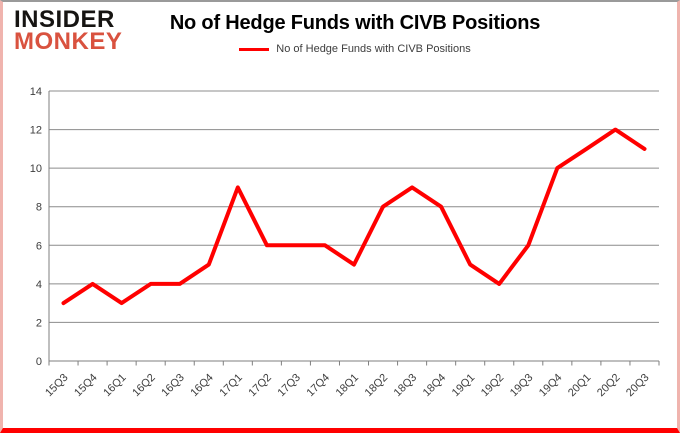 The image size is (680, 433). I want to click on x-axis-tick-label: 19Q3, so click(522, 386).